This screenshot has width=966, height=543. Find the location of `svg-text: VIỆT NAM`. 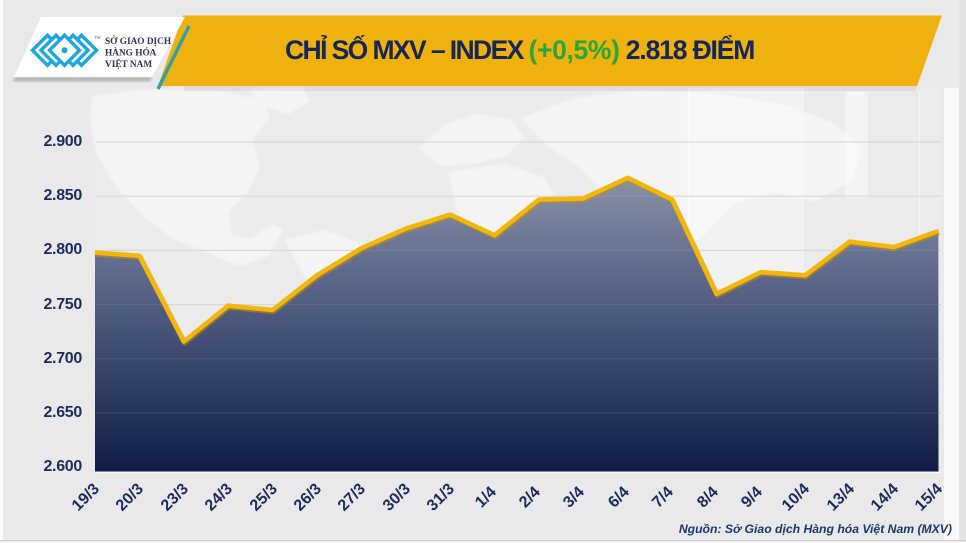

svg-text: VIỆT NAM is located at coordinates (128, 63).